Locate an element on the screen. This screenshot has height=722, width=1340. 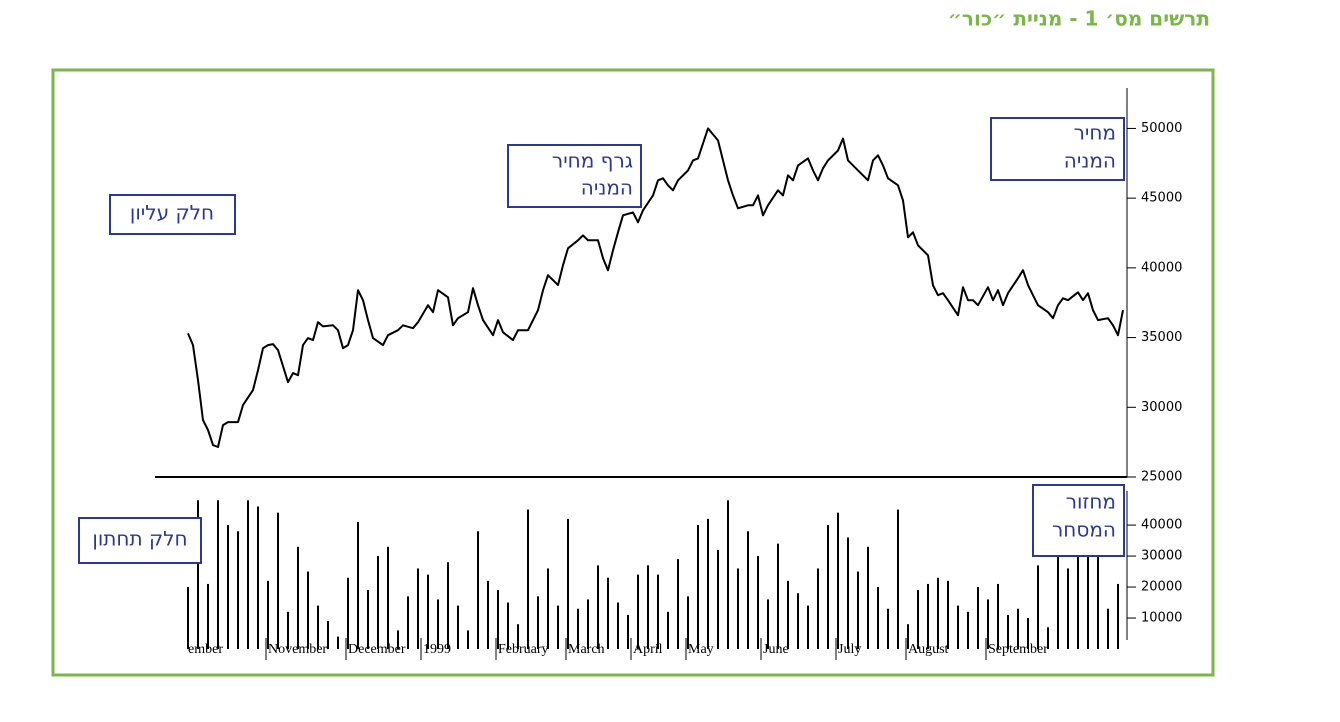
y-tick-label: 10000 is located at coordinates (1161, 618).